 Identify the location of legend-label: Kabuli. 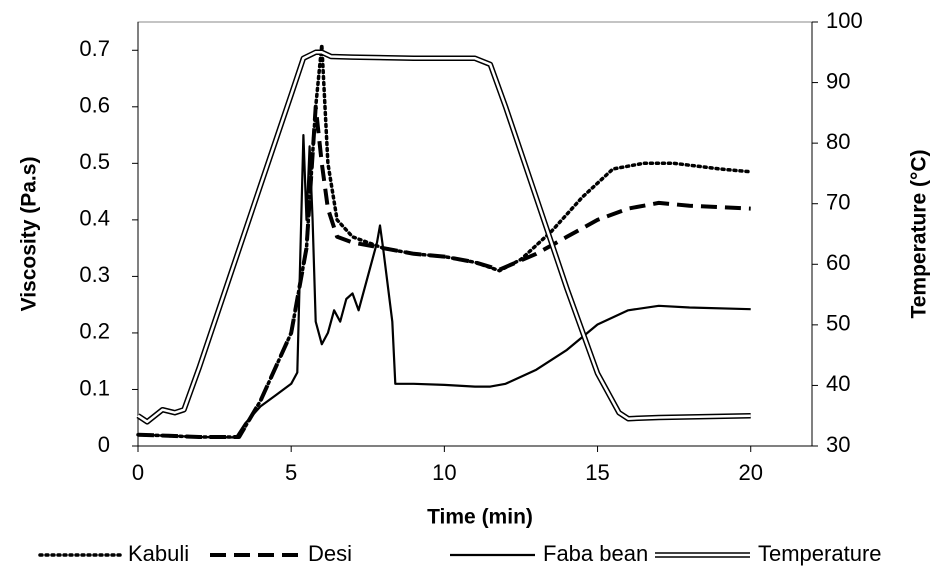
(158, 553).